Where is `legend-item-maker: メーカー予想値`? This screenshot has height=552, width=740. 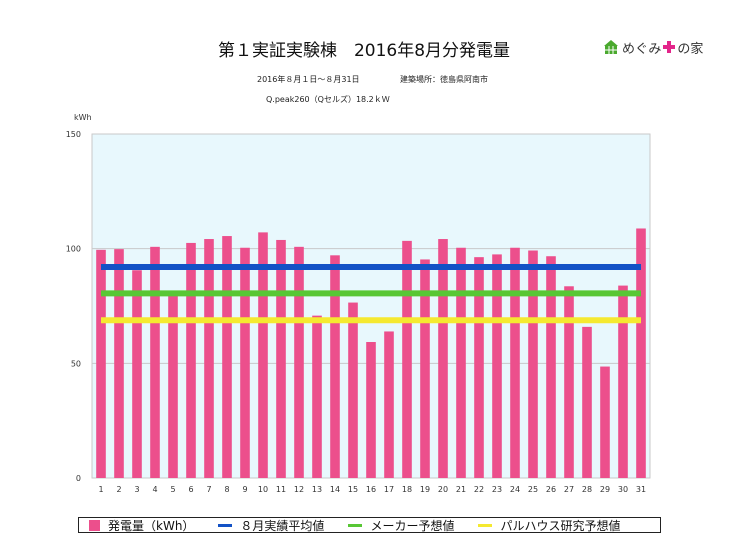 legend-item-maker: メーカー予想値 is located at coordinates (394, 525).